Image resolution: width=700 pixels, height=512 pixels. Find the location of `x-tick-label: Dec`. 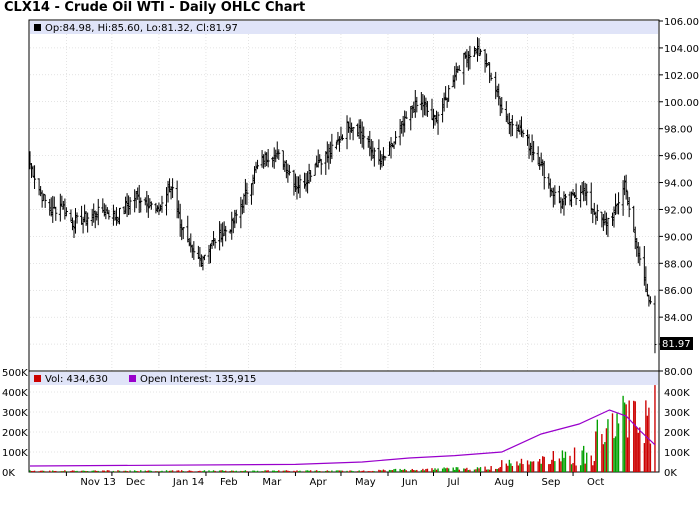

x-tick-label: Dec is located at coordinates (135, 482).